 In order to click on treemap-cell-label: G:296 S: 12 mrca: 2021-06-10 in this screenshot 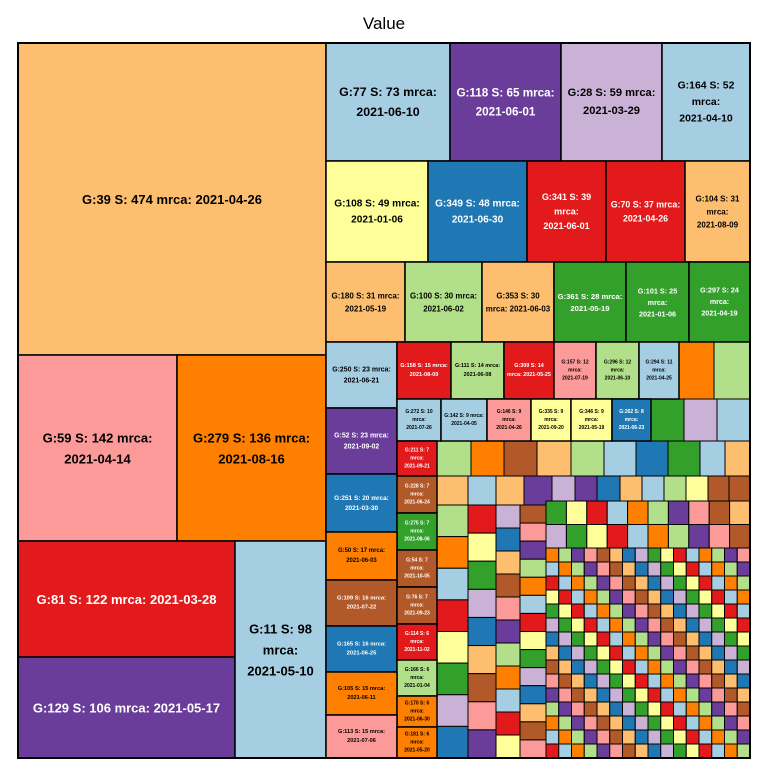, I will do `click(618, 370)`.